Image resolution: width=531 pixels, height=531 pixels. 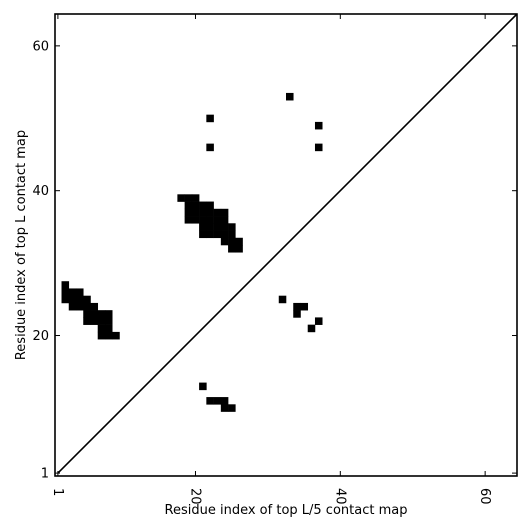 I want to click on x-tick-label: 20, so click(x=194, y=496).